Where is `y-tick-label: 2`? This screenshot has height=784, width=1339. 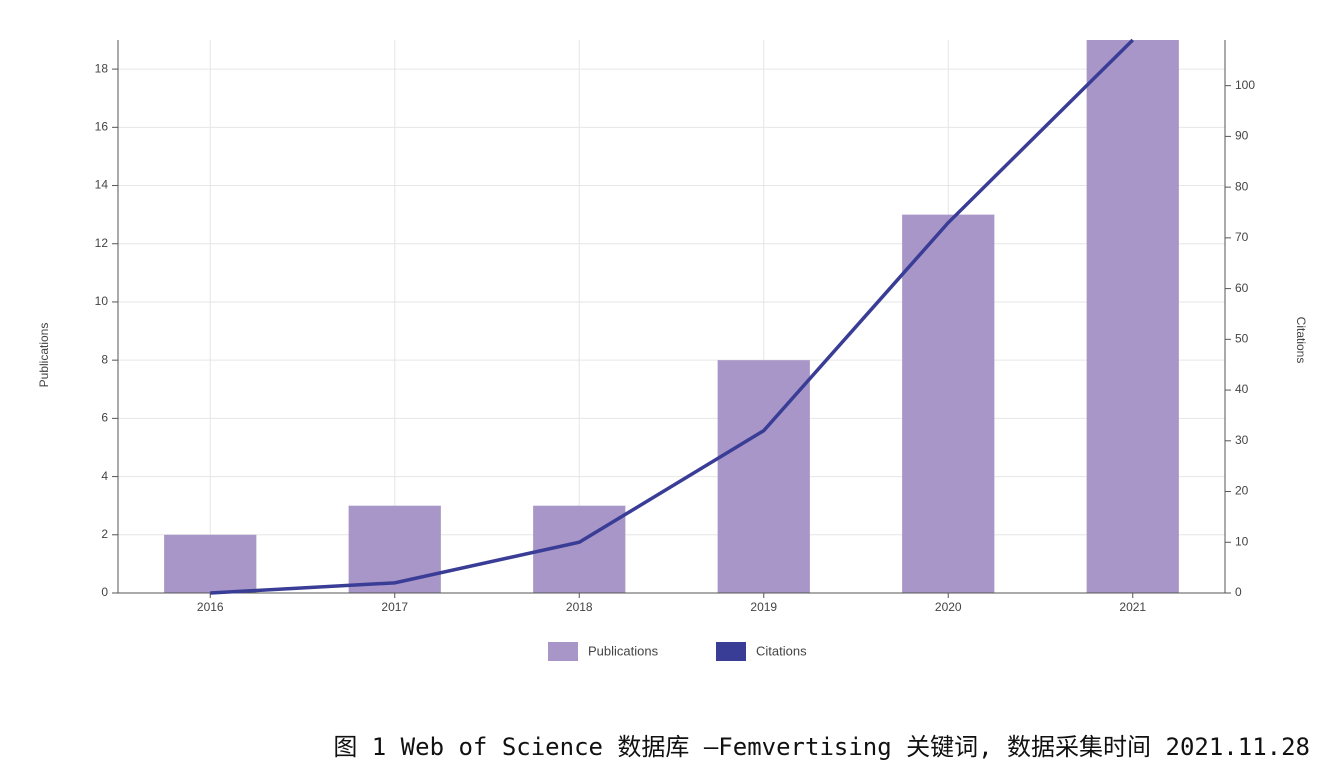
y-tick-label: 2 is located at coordinates (104, 534).